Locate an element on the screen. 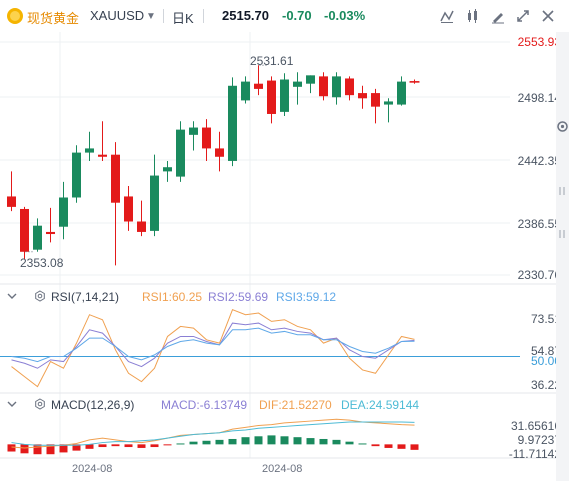 This screenshot has height=481, width=569. chart-header: 现货黄金 XAUUSD ▼ 日K 2515.70 -0.70 -0.03% is located at coordinates (284, 16).